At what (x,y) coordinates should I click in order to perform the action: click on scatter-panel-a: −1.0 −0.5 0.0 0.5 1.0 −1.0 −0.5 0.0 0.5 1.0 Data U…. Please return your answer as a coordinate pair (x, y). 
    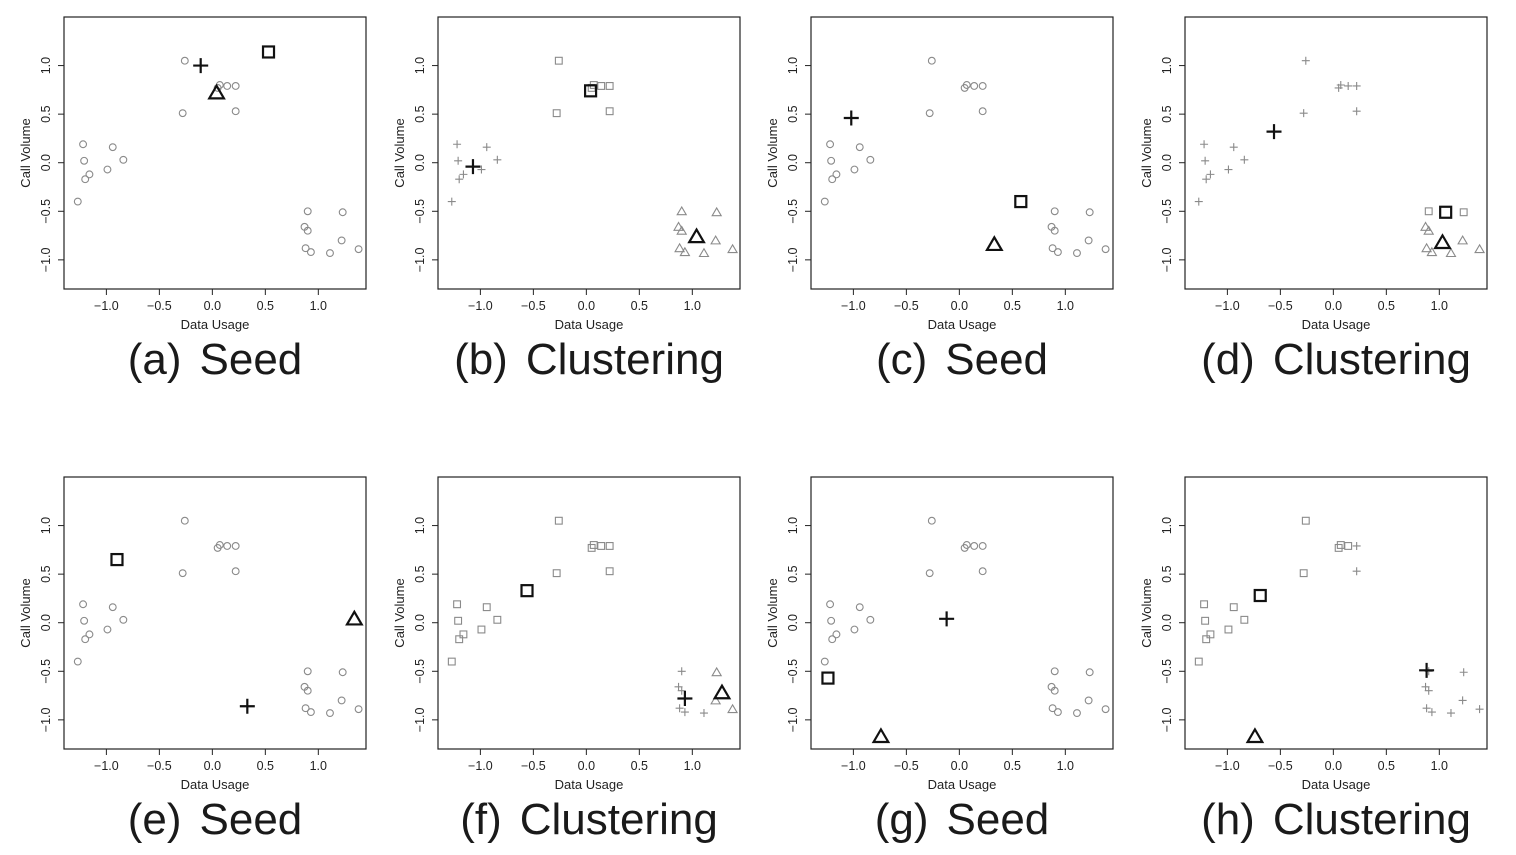
    Looking at the image, I should click on (192, 200).